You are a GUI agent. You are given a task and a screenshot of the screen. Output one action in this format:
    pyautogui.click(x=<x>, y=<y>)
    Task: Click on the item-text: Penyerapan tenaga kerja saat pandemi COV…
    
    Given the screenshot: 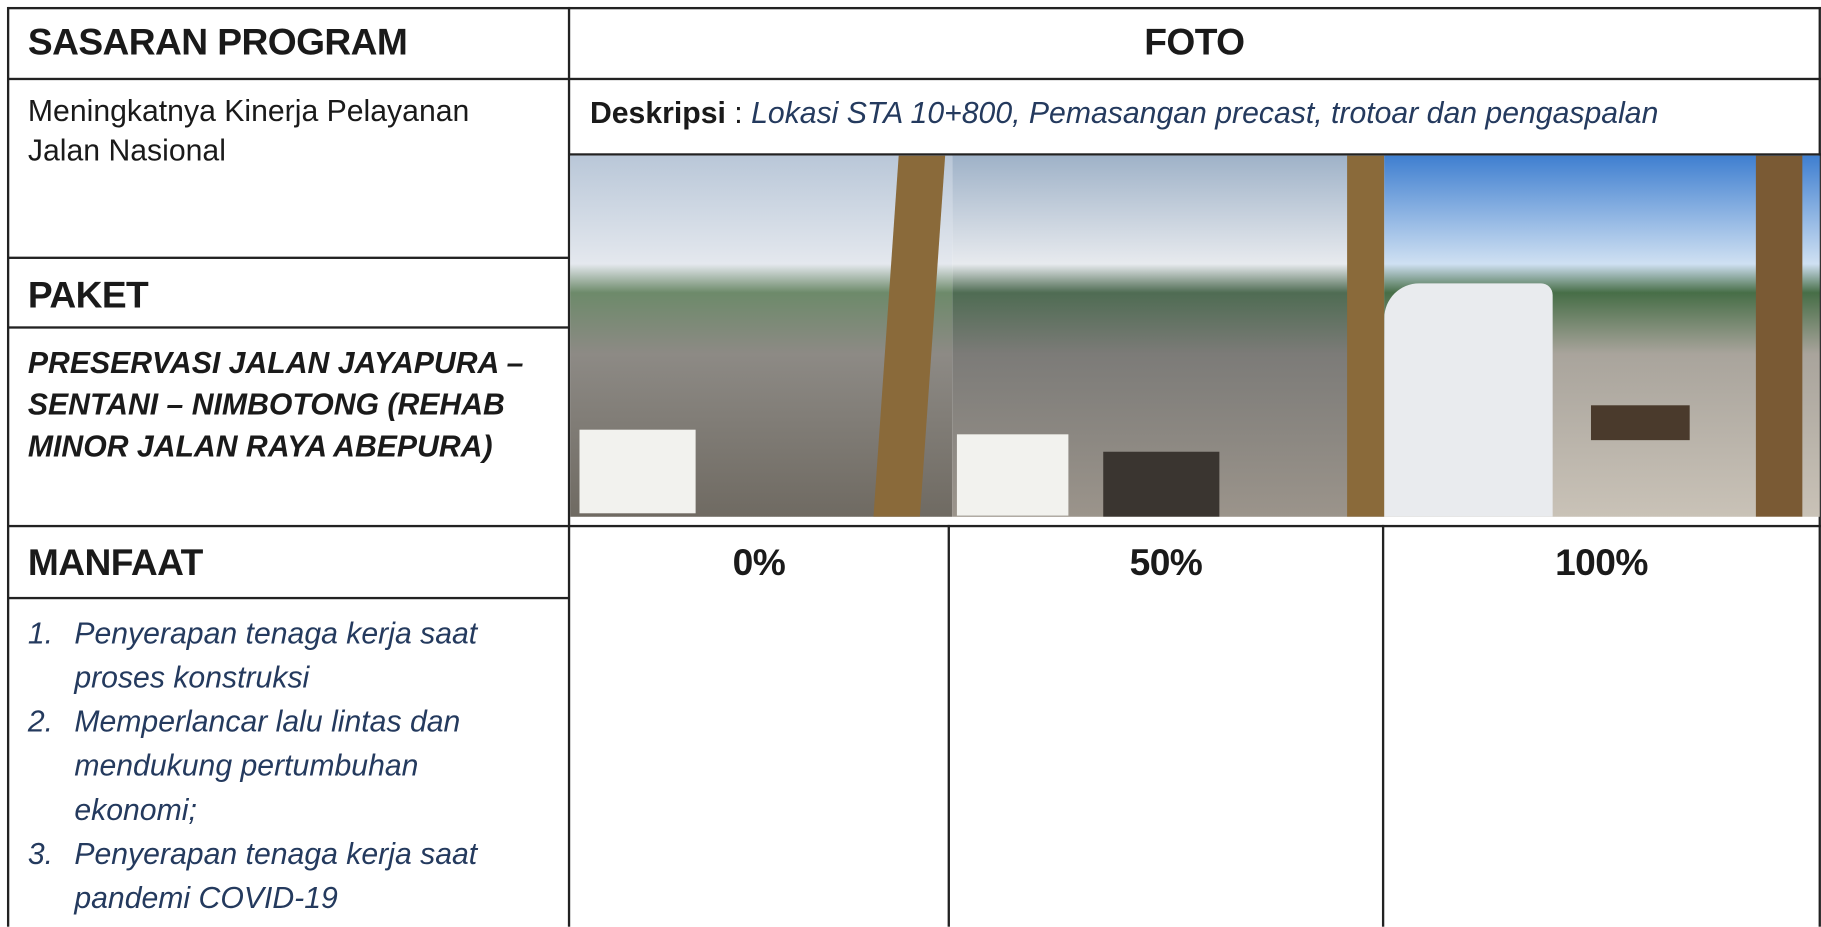 What is the action you would take?
    pyautogui.click(x=276, y=876)
    